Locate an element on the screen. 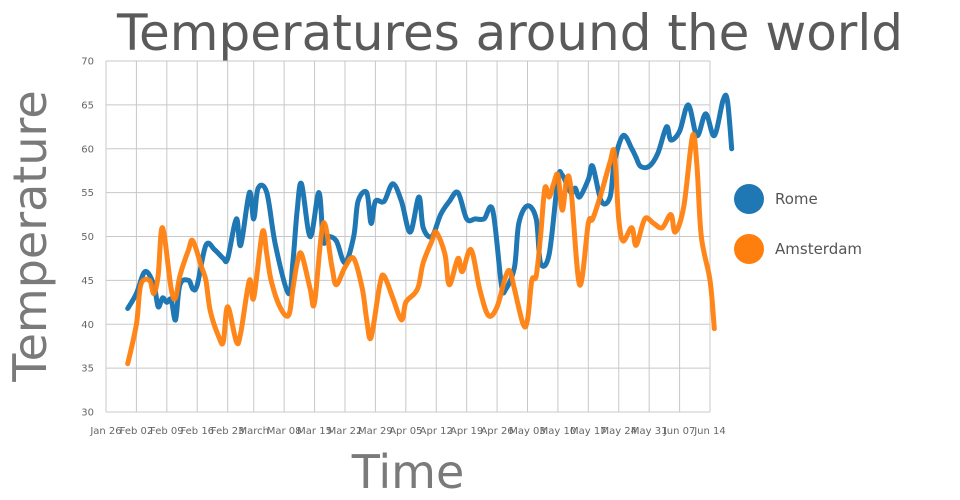 The height and width of the screenshot is (500, 960). x-tick-label: Jan 26 is located at coordinates (105, 431).